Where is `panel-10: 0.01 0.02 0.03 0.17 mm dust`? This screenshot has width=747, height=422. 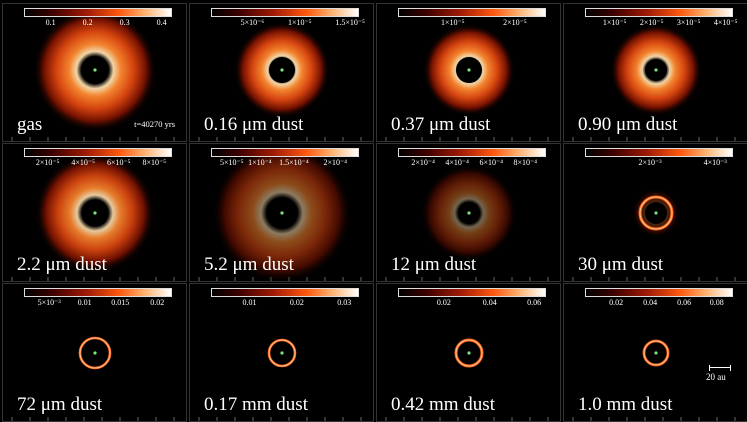
panel-10: 0.01 0.02 0.03 0.17 mm dust is located at coordinates (281, 352).